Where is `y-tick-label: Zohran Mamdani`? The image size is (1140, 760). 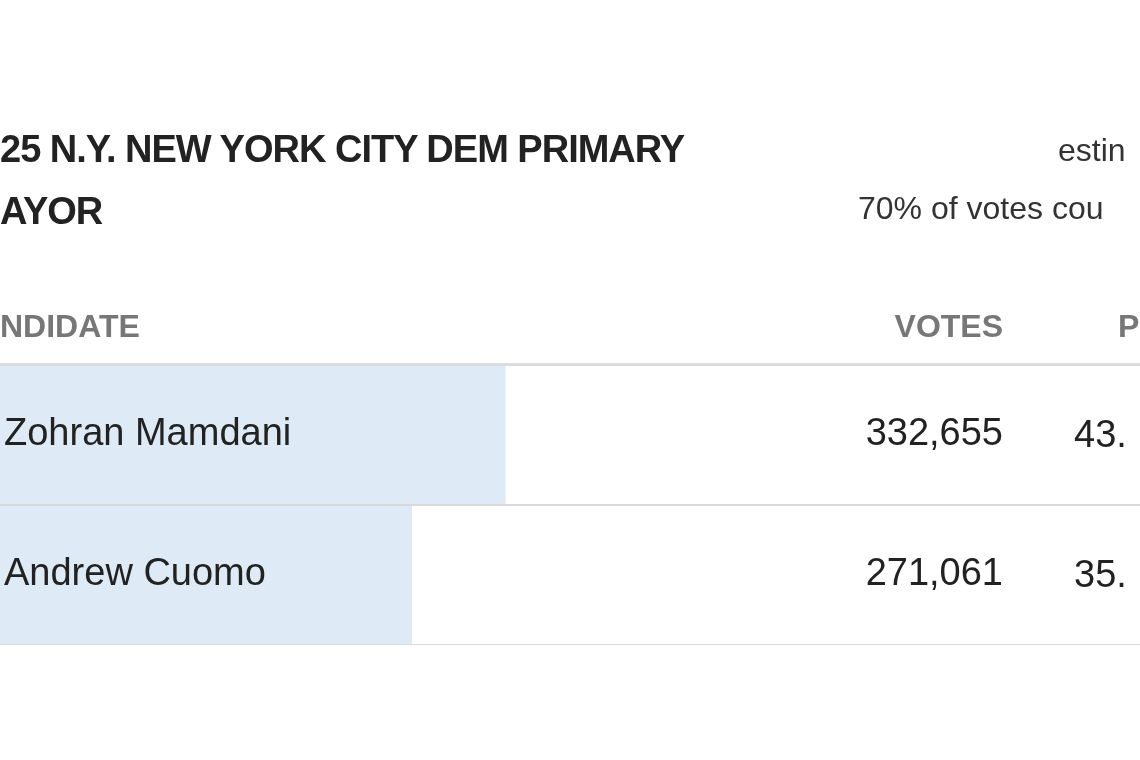 y-tick-label: Zohran Mamdani is located at coordinates (148, 432).